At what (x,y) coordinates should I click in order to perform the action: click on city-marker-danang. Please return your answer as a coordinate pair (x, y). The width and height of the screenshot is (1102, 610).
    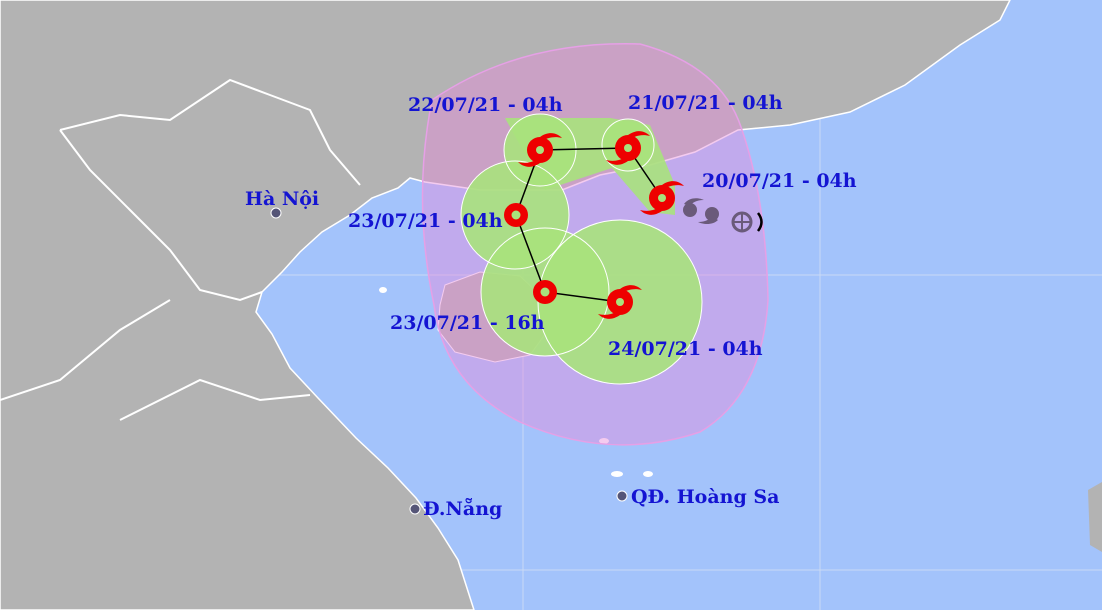
    Looking at the image, I should click on (415, 509).